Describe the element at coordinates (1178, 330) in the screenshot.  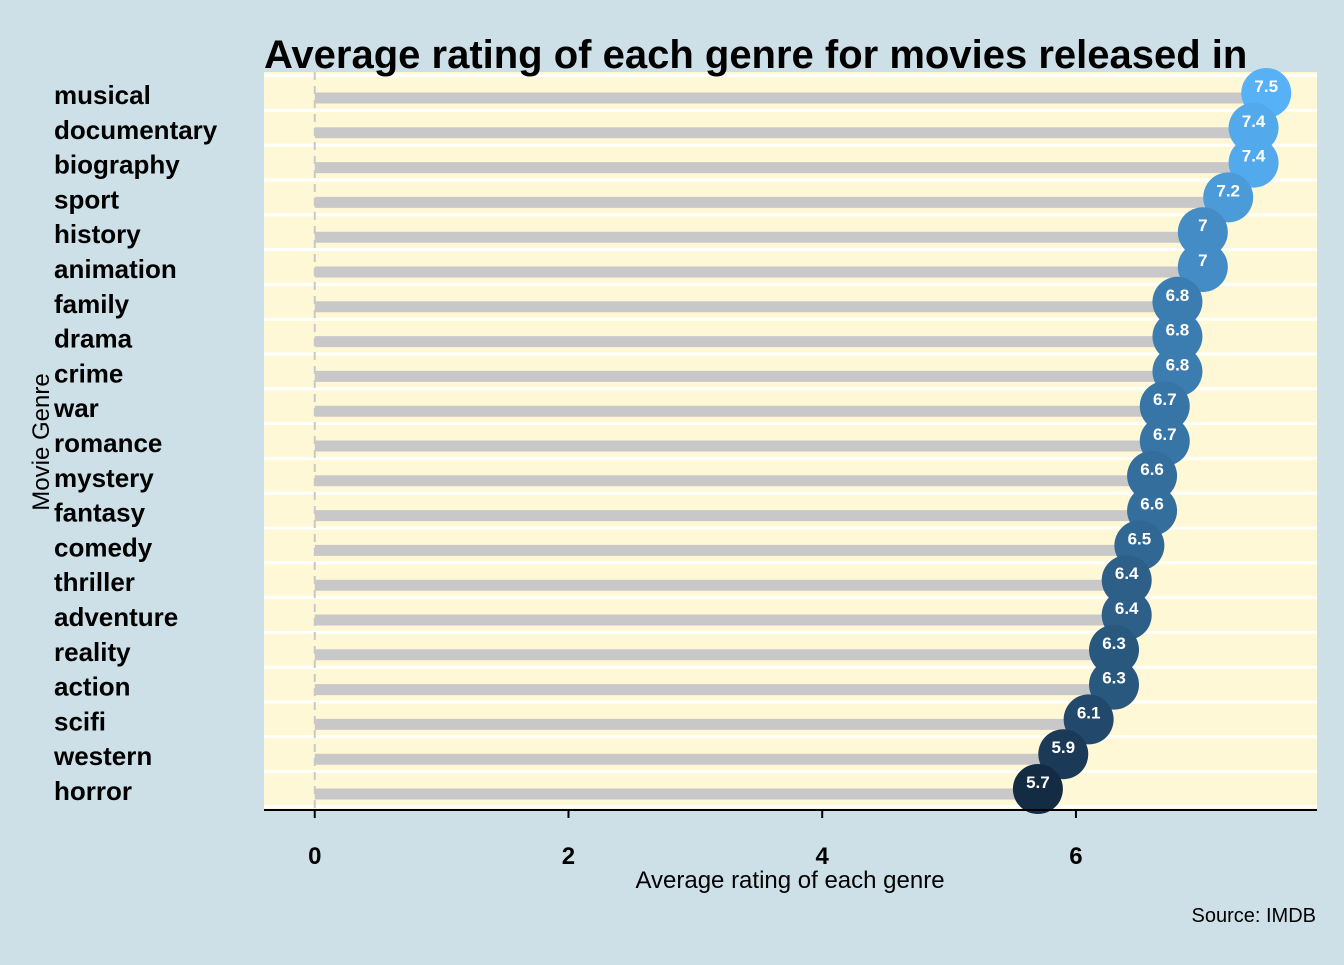
I see `value-label-drama: 6.8` at that location.